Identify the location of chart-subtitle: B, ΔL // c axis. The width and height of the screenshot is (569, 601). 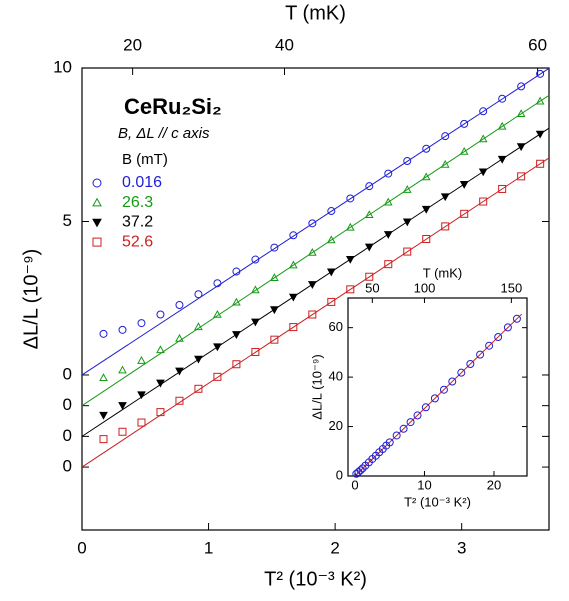
(164, 133).